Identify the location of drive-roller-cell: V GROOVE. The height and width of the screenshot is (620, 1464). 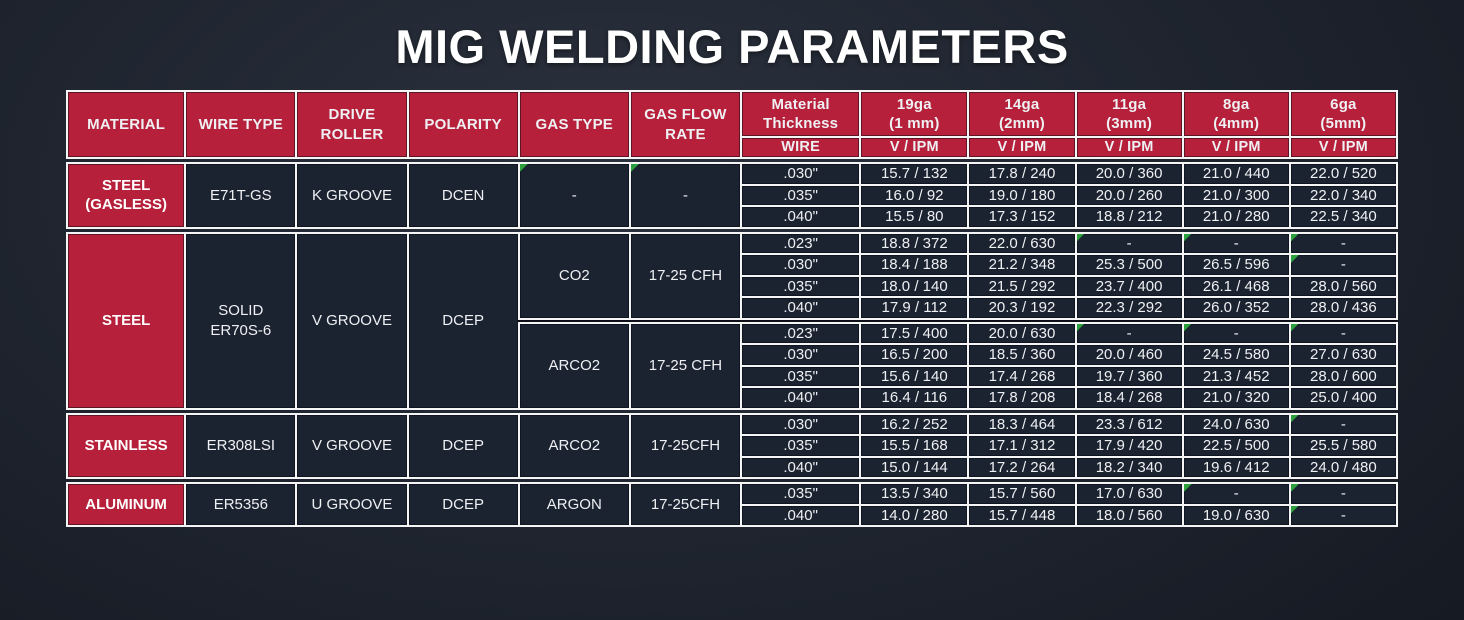
(352, 320).